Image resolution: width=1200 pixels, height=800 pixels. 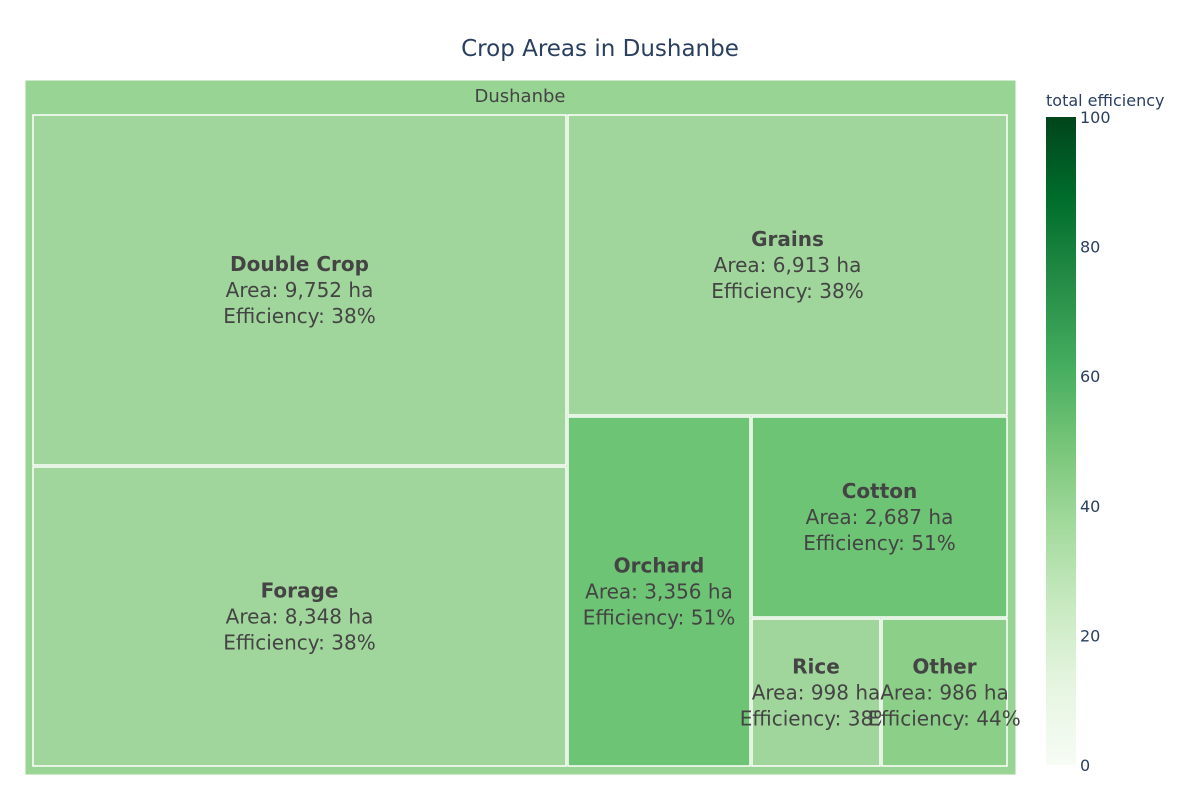 What do you see at coordinates (816, 667) in the screenshot?
I see `tile-label-rice: Rice` at bounding box center [816, 667].